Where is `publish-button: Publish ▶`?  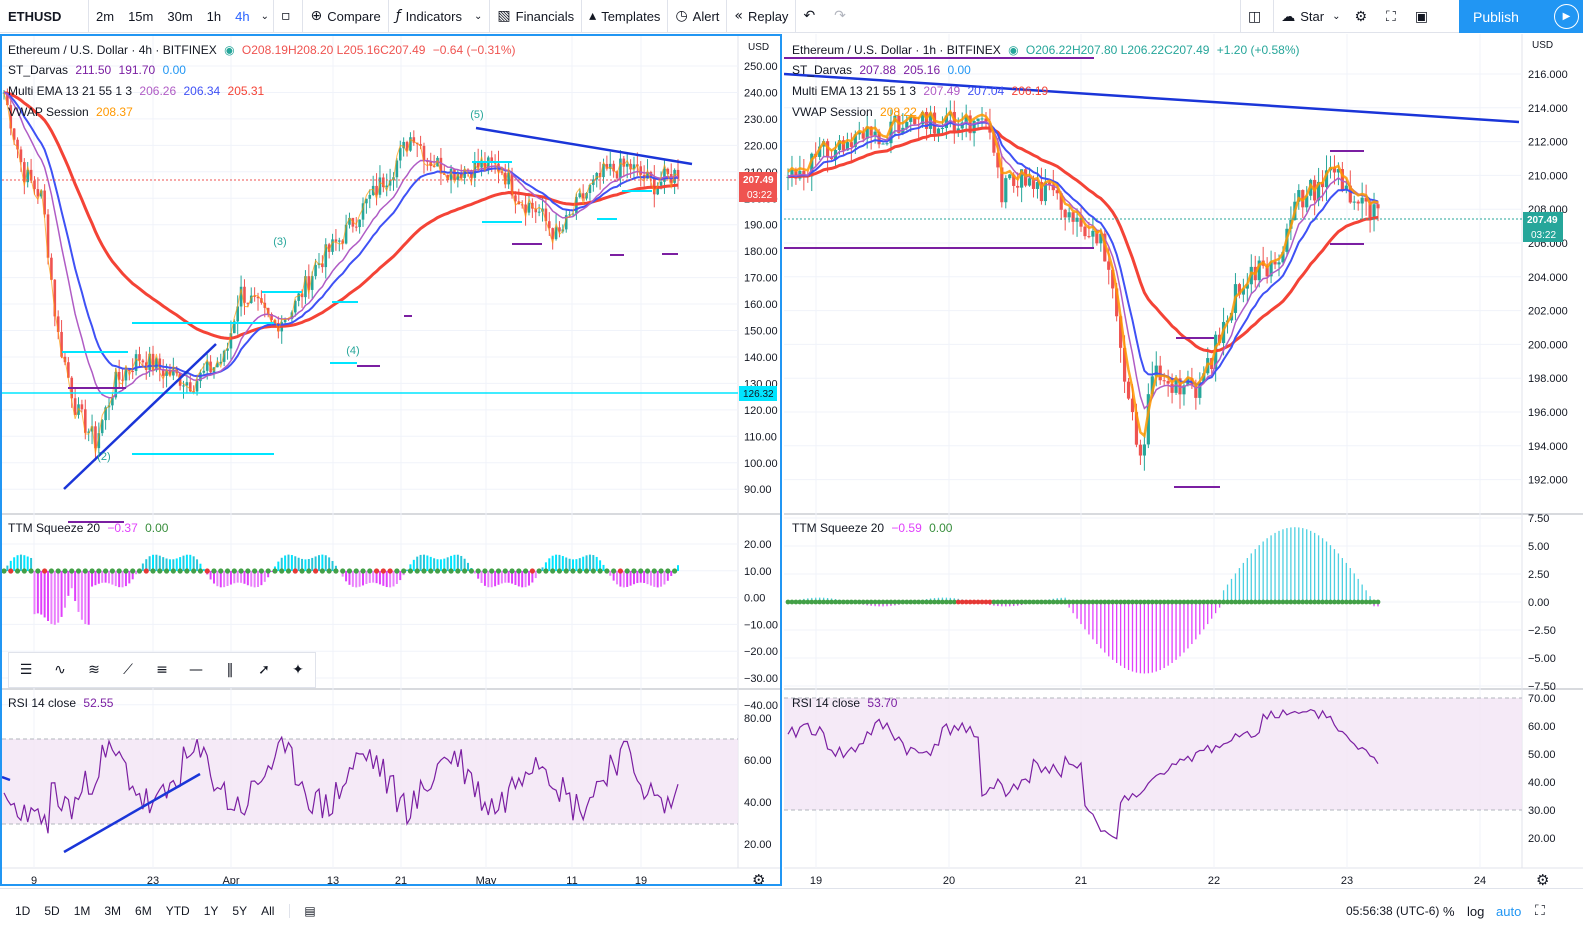 publish-button: Publish ▶ is located at coordinates (1521, 16).